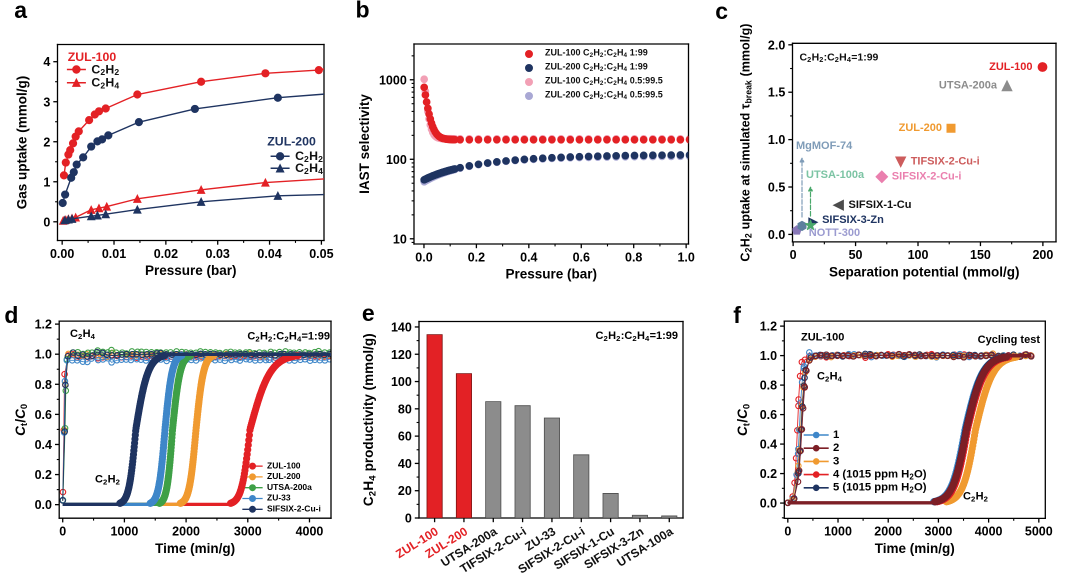  I want to click on svg-text: UTSA-100a, so click(835, 175).